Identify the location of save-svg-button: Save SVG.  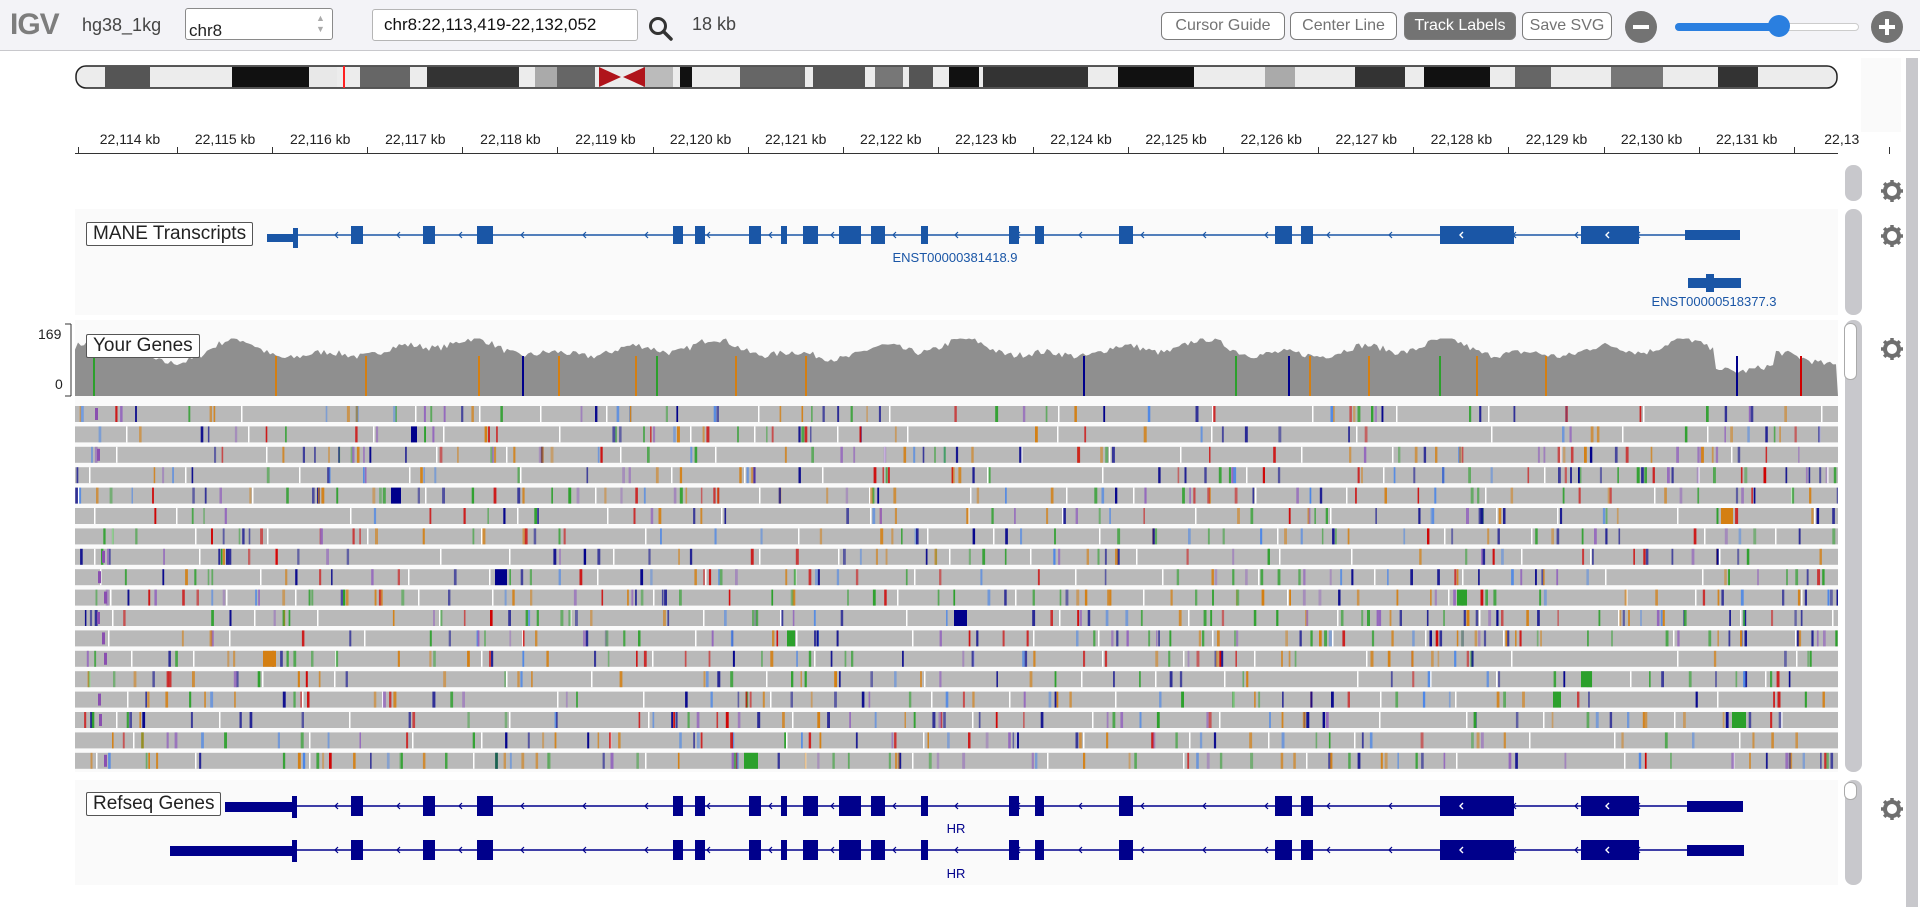
(1567, 26).